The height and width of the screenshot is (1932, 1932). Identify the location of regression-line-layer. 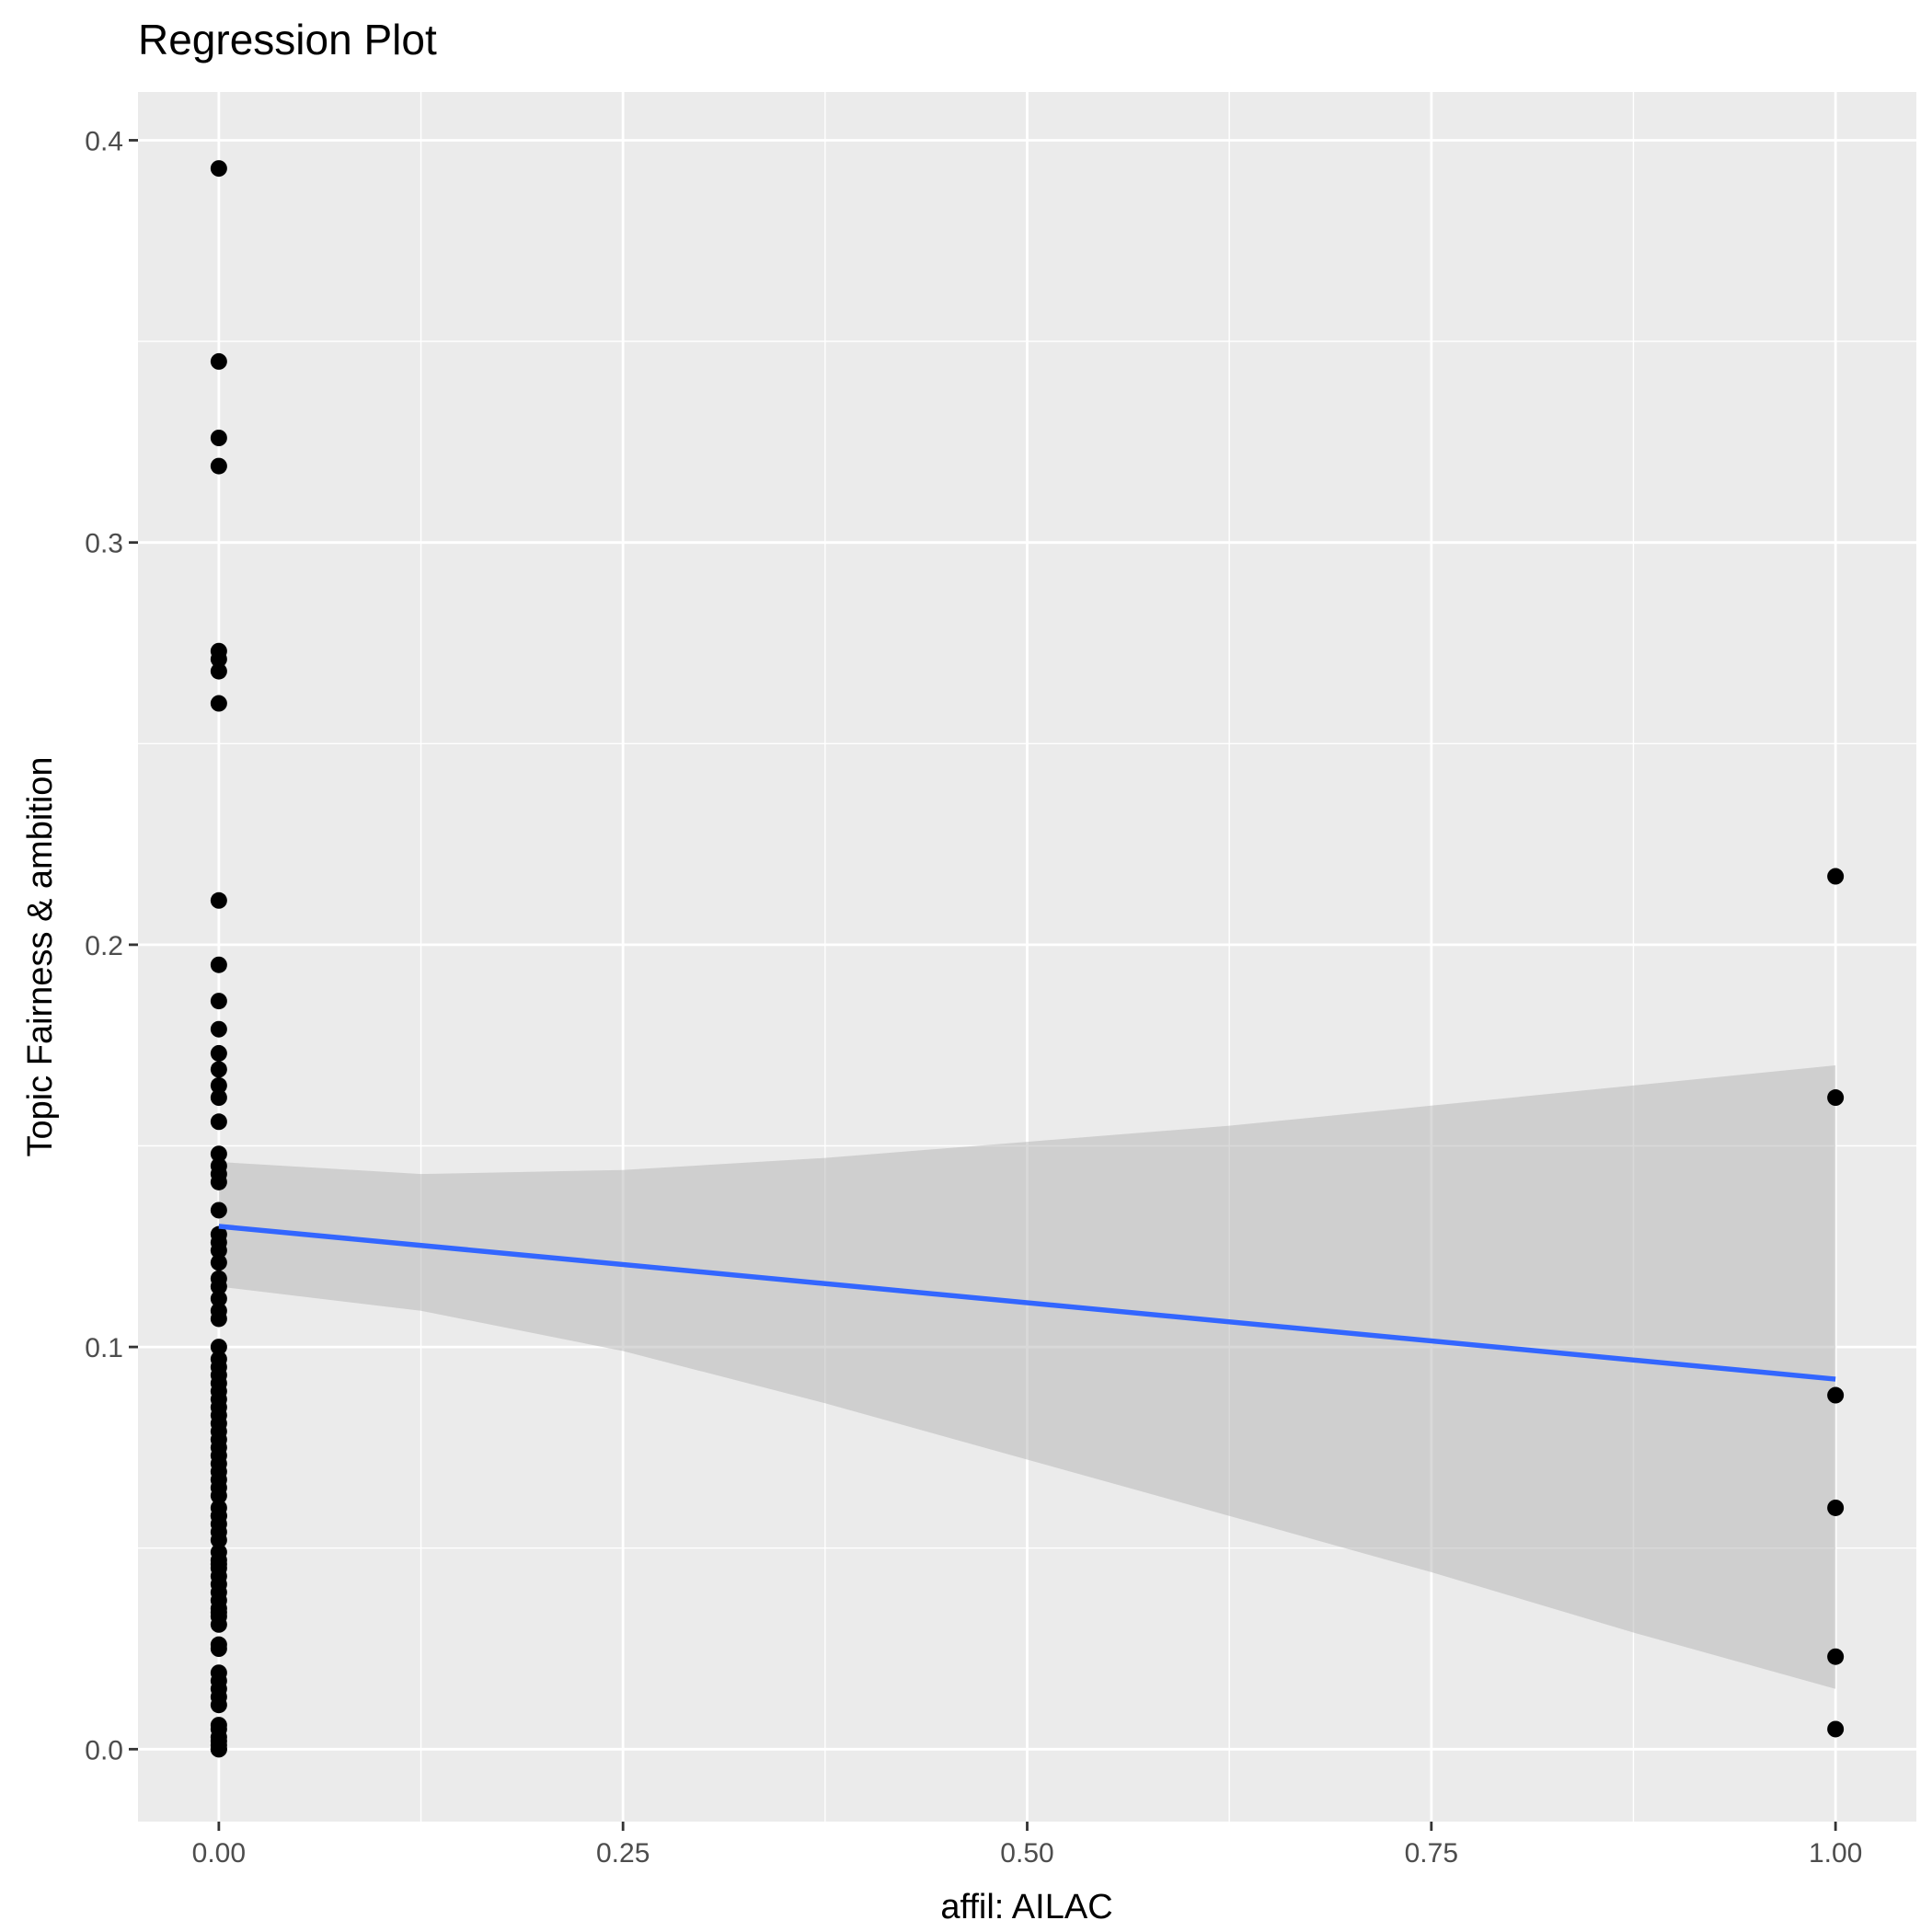
(1027, 1303).